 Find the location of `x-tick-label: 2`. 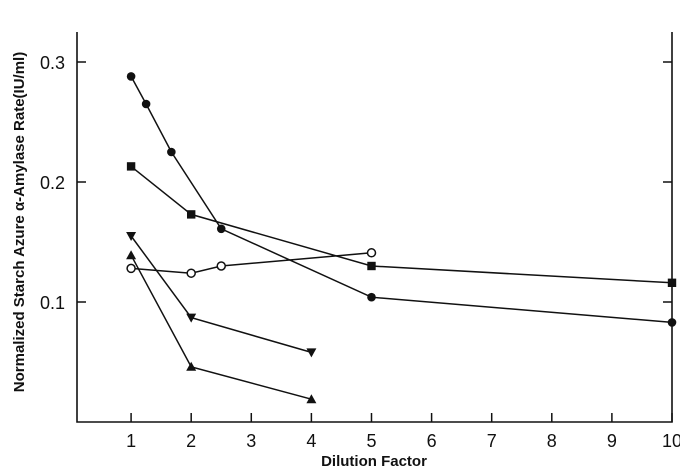

x-tick-label: 2 is located at coordinates (191, 441).